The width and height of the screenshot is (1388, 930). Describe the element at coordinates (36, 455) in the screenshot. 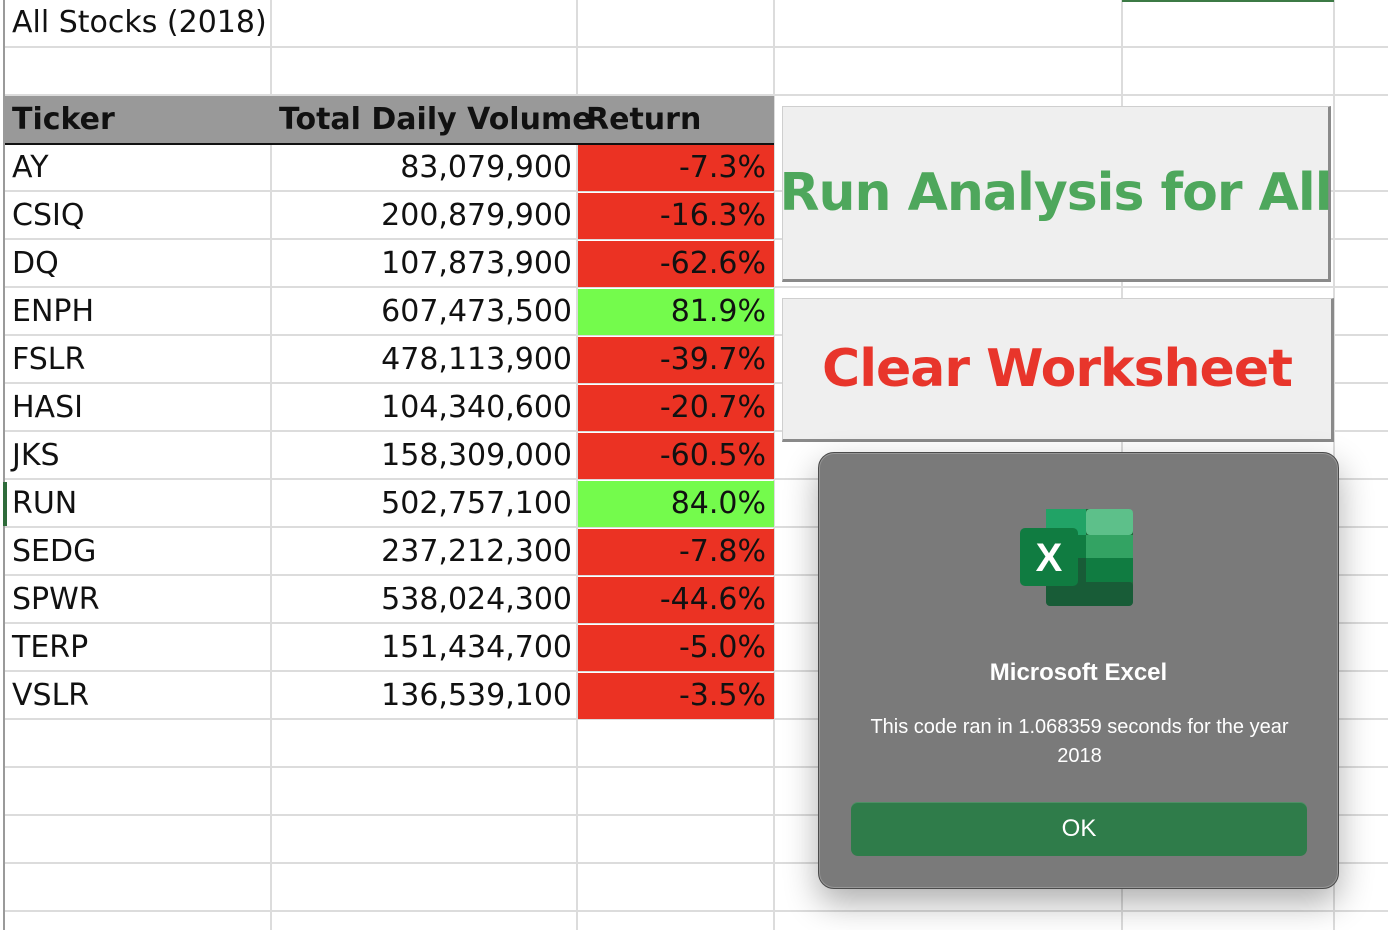

I see `ticker-cell: JKS` at that location.